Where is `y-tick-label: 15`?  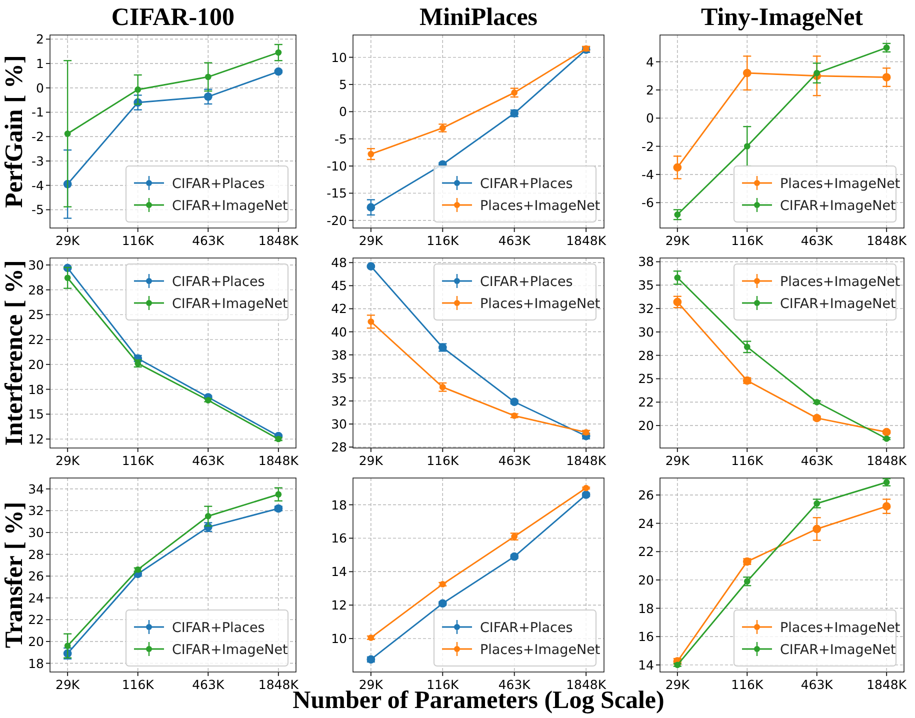 y-tick-label: 15 is located at coordinates (36, 414).